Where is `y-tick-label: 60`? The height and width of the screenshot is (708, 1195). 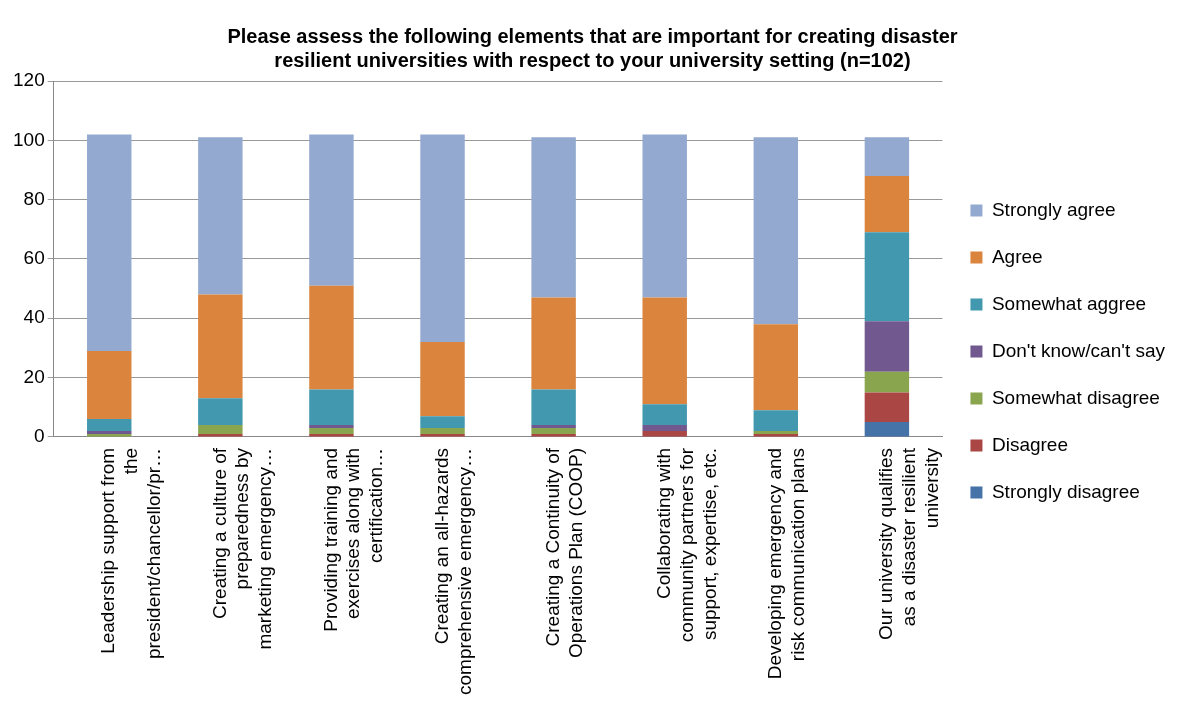
y-tick-label: 60 is located at coordinates (34, 258).